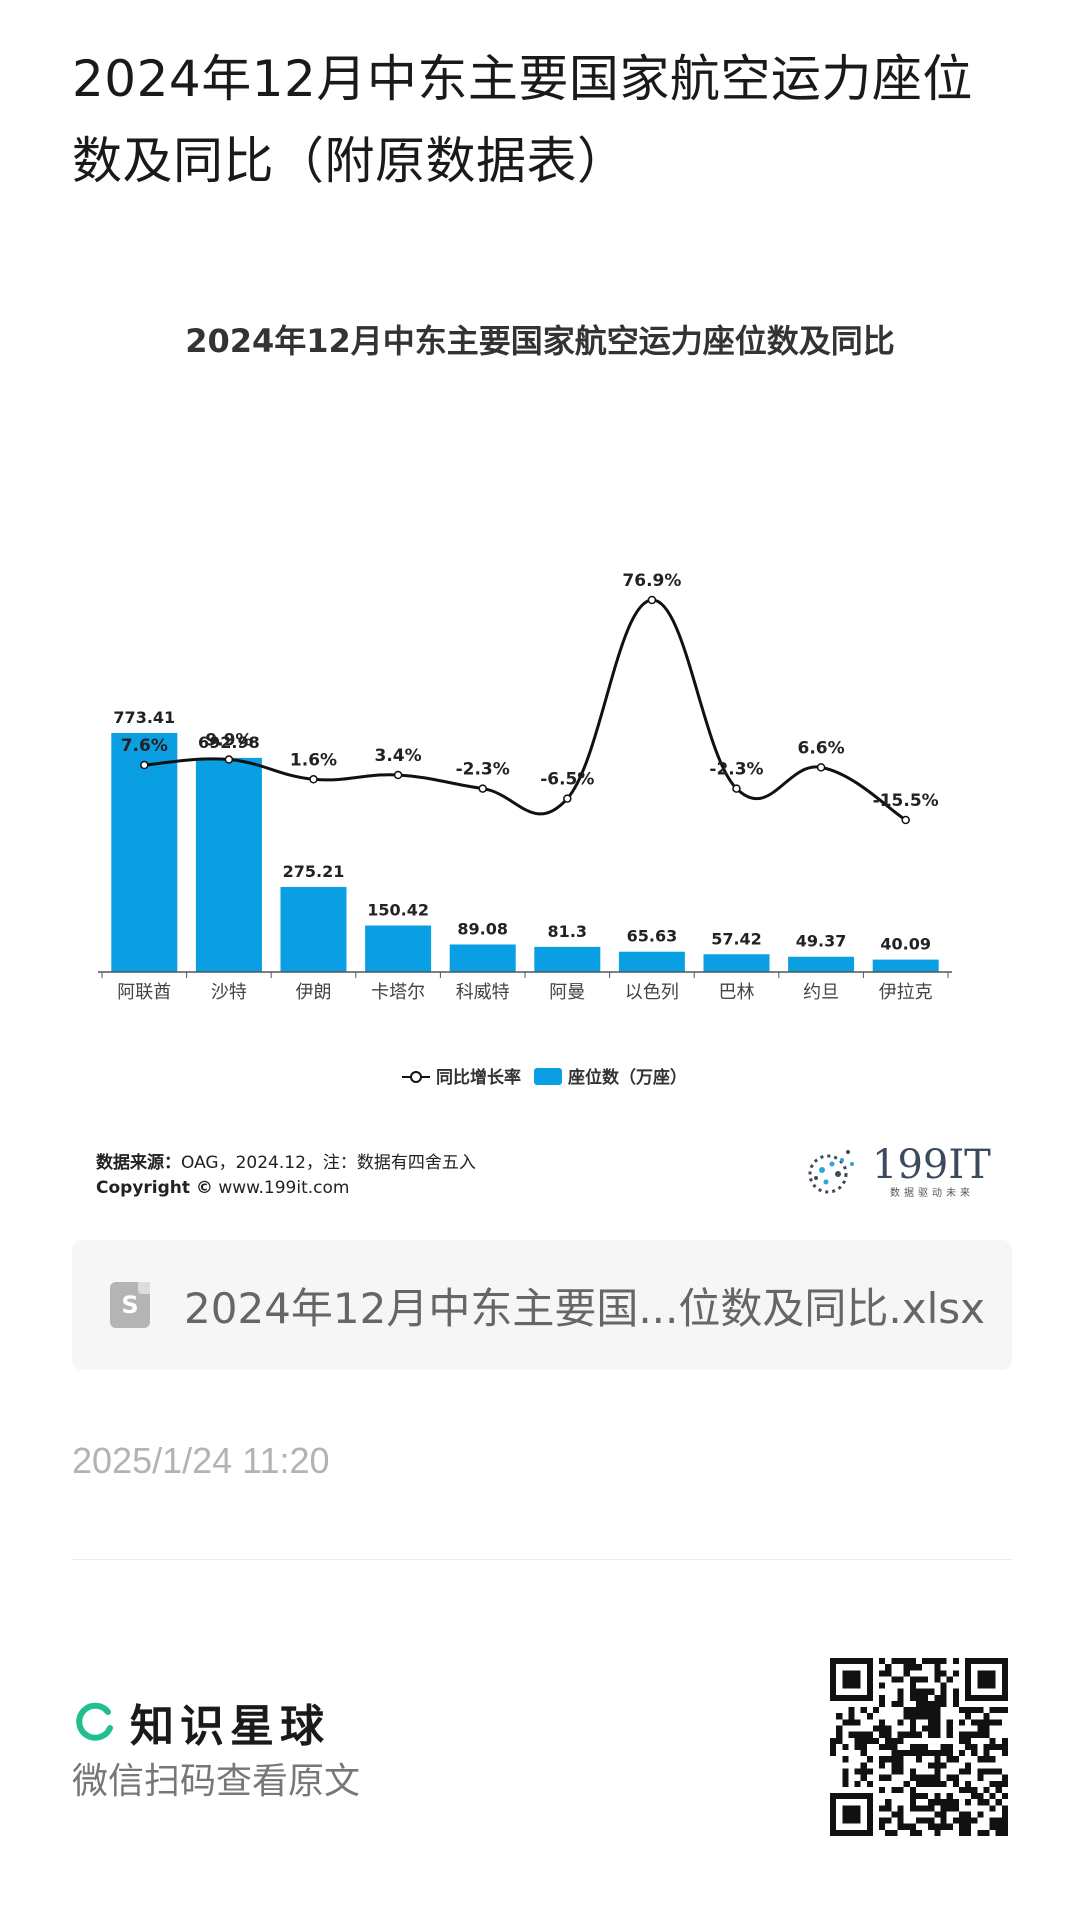  Describe the element at coordinates (398, 756) in the screenshot. I see `growth-value-label: 3.4%` at that location.